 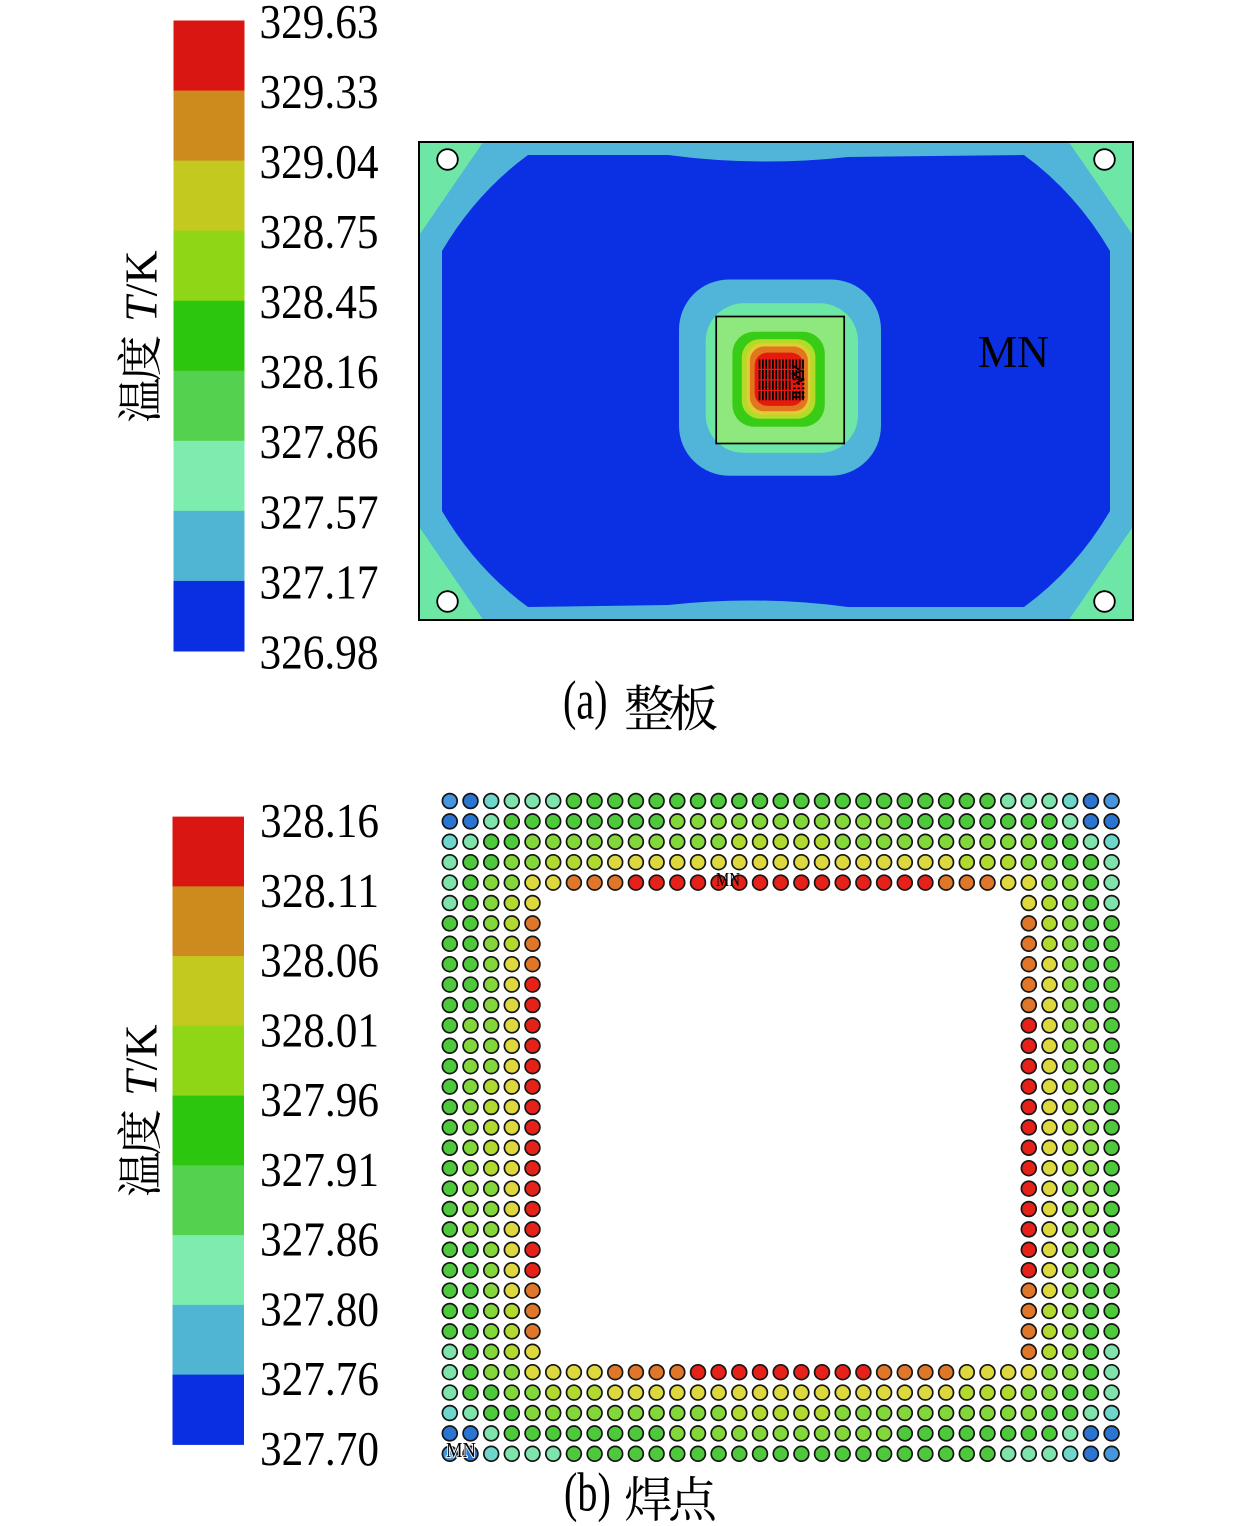 What do you see at coordinates (319, 651) in the screenshot?
I see `svg-text: 326.98` at bounding box center [319, 651].